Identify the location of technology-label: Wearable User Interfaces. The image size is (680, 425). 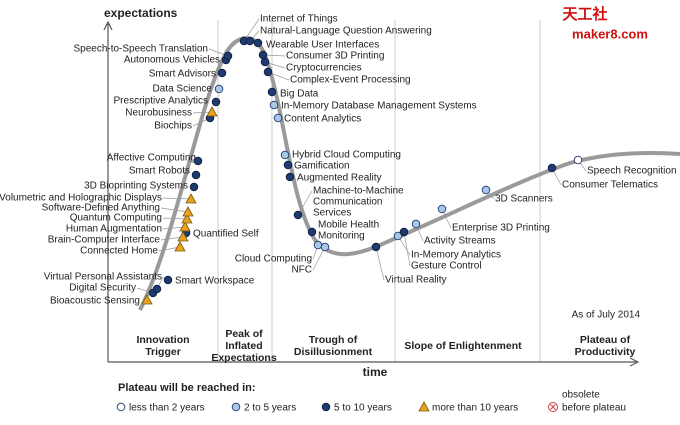
(322, 45).